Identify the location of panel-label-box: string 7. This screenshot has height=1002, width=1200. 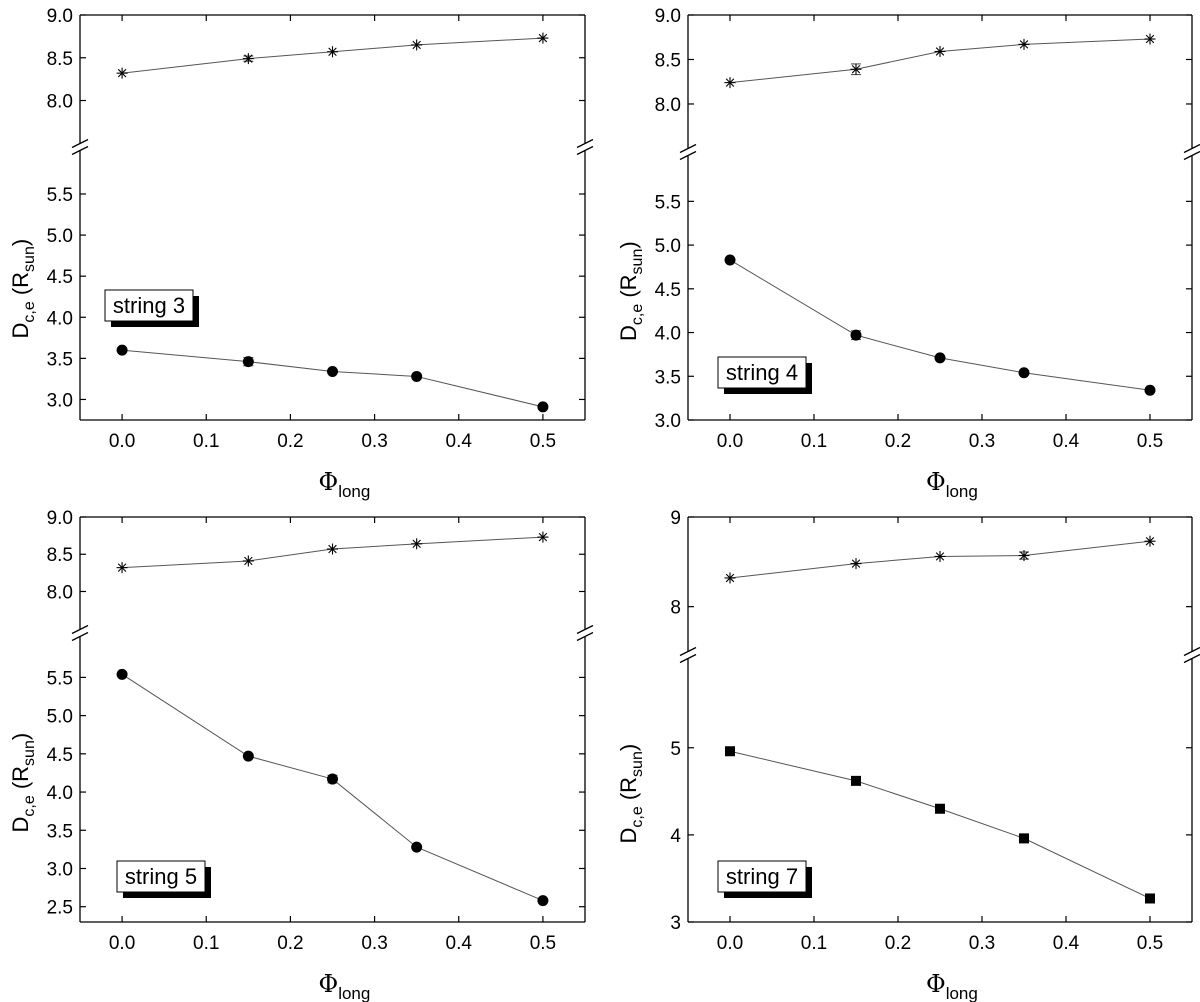
(764, 879).